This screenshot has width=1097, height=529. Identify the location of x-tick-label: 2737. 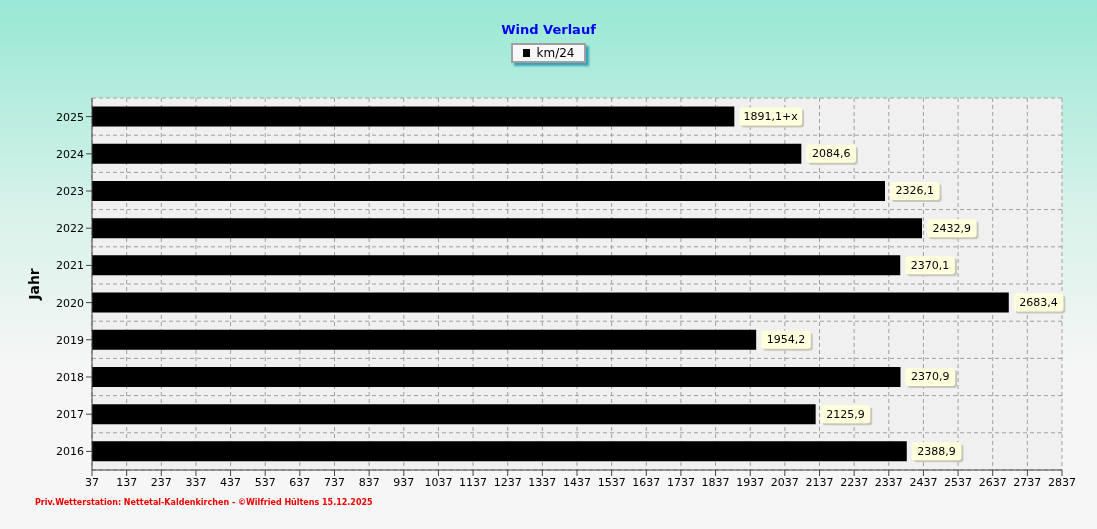
(1027, 482).